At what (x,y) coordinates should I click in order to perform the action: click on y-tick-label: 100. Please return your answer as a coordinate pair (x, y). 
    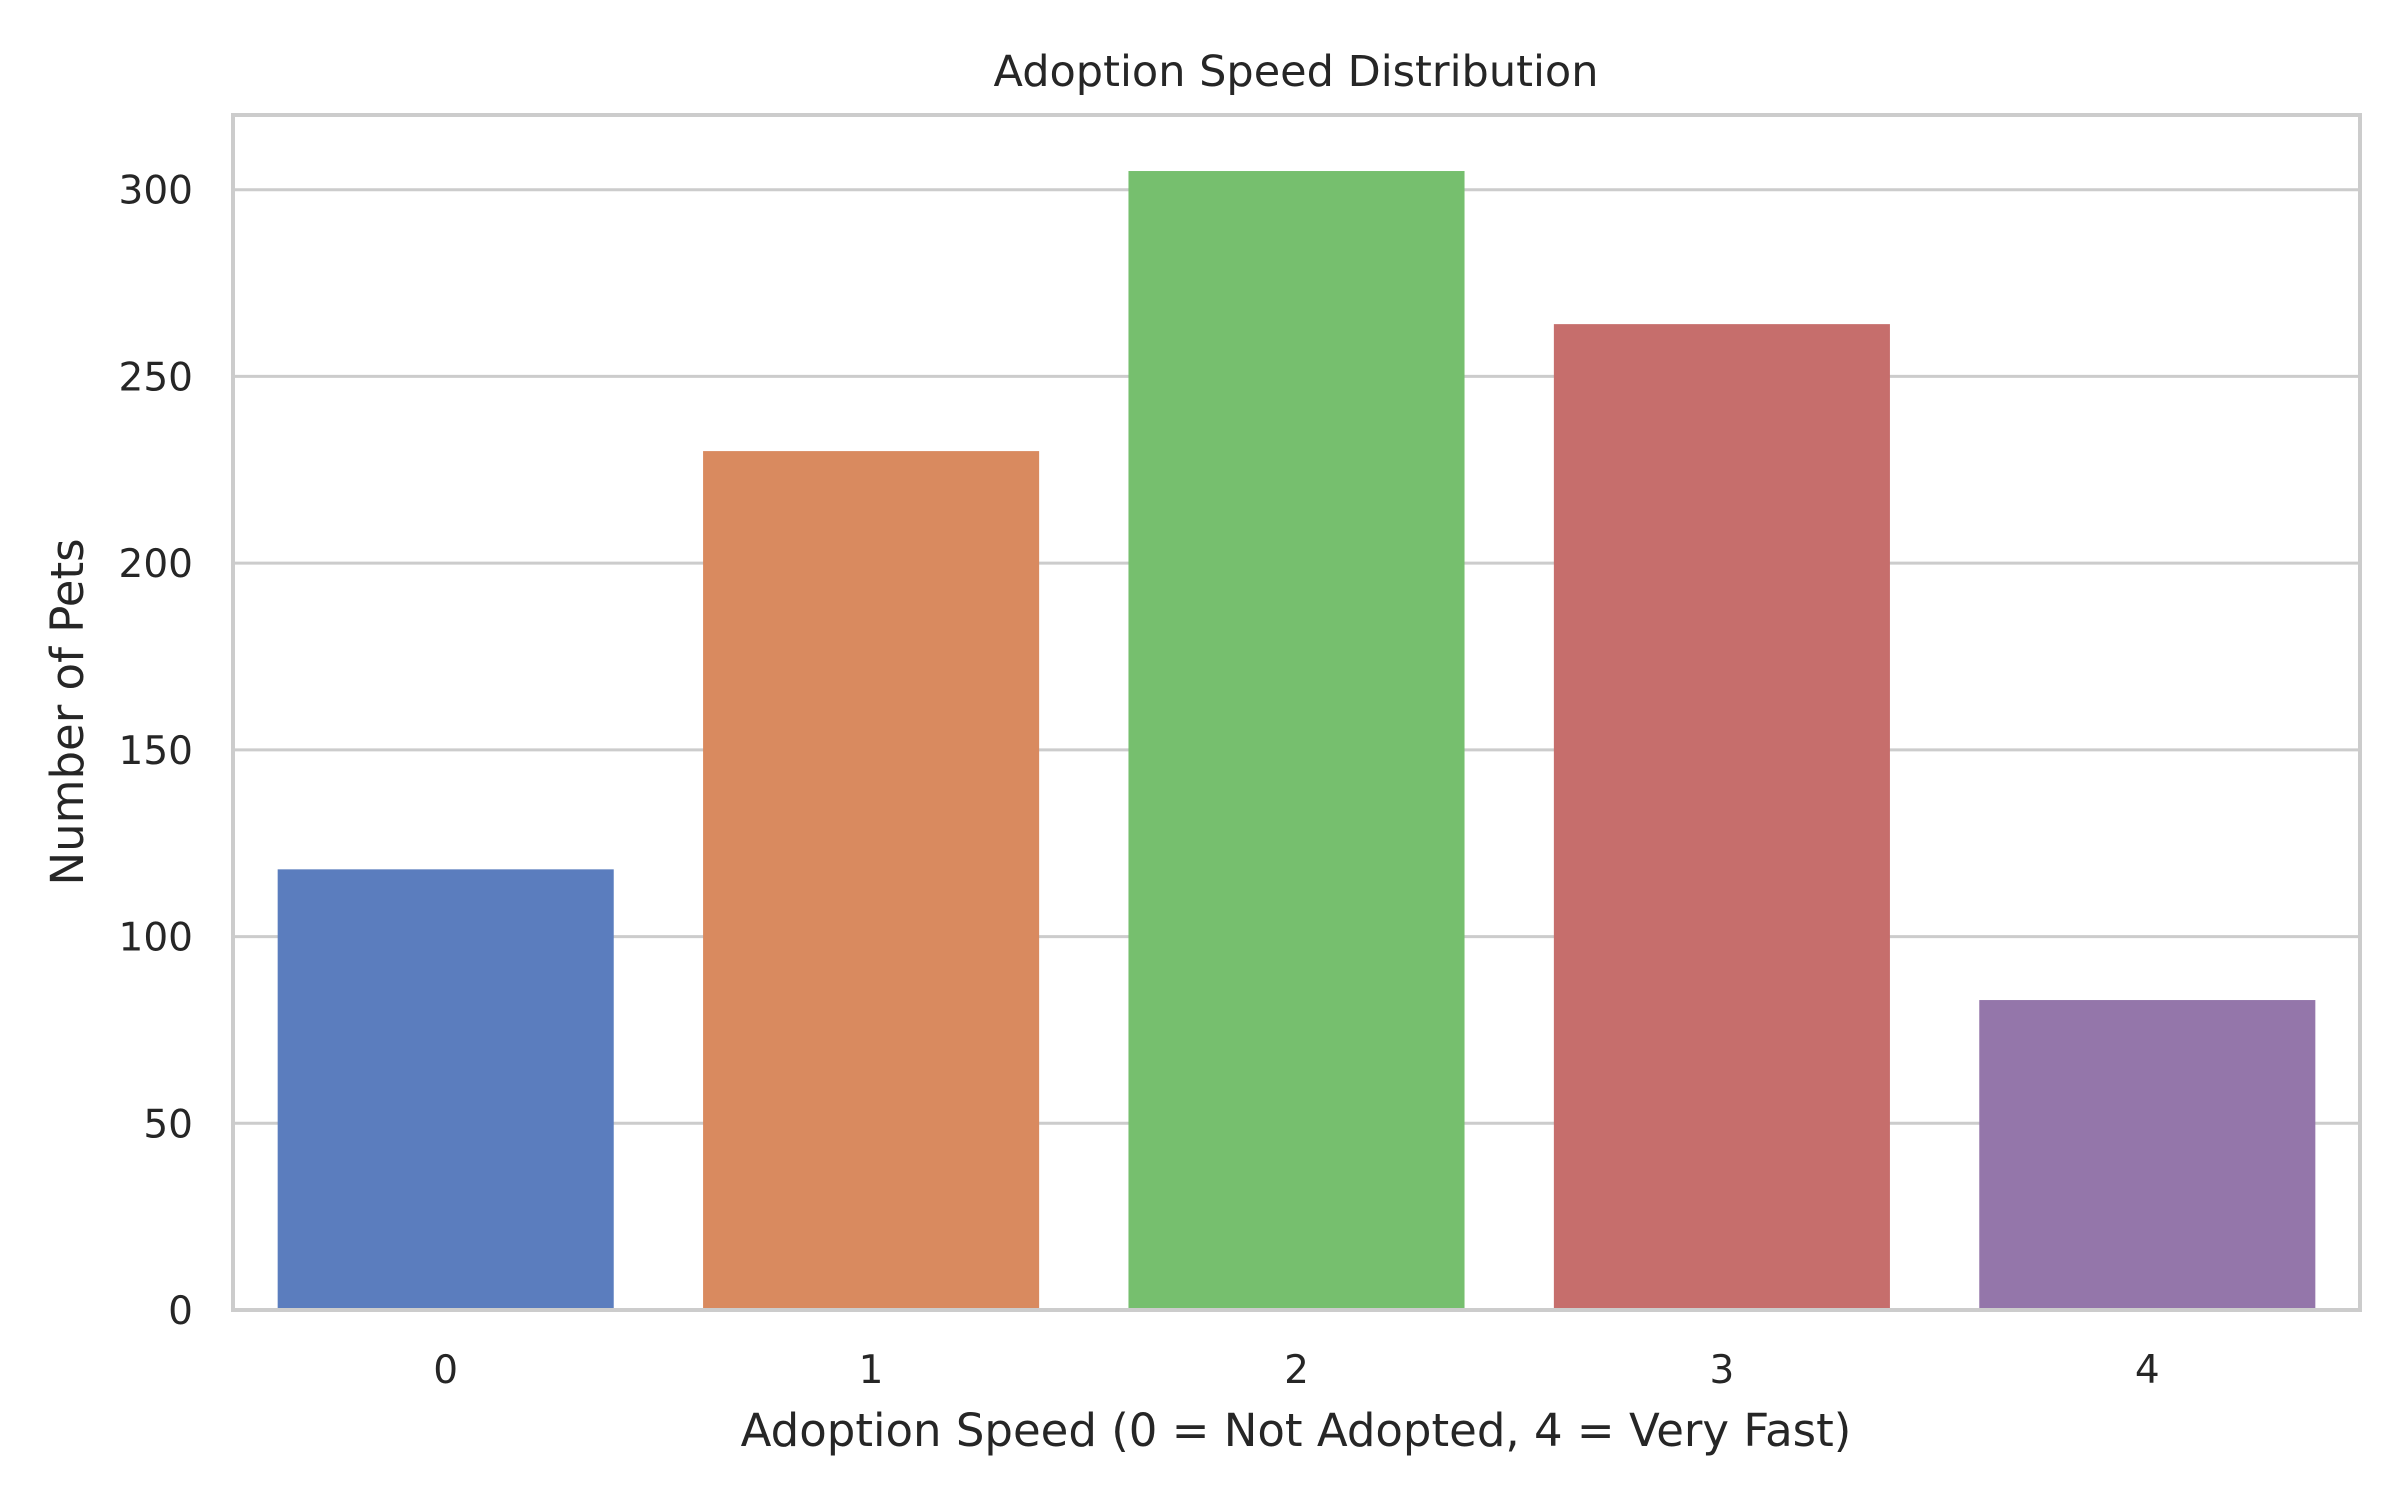
    Looking at the image, I should click on (156, 938).